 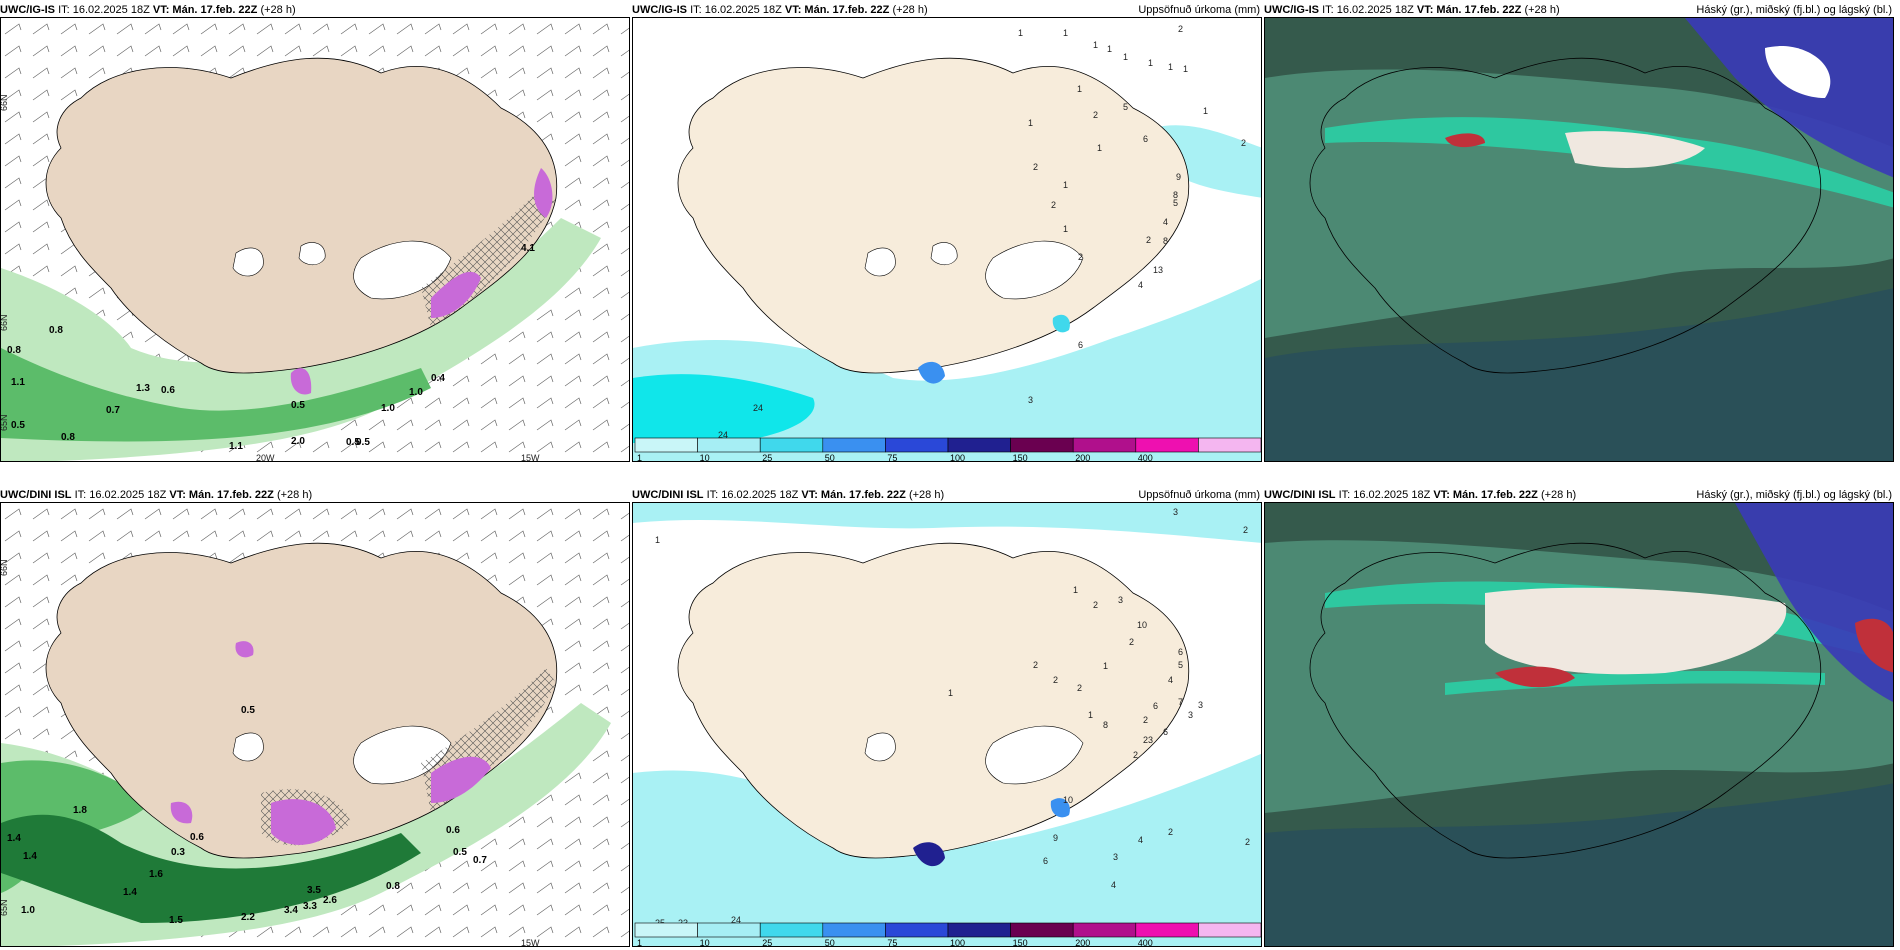 What do you see at coordinates (1199, 10) in the screenshot?
I see `precip-title: Uppsöfnuð úrkoma (mm)` at bounding box center [1199, 10].